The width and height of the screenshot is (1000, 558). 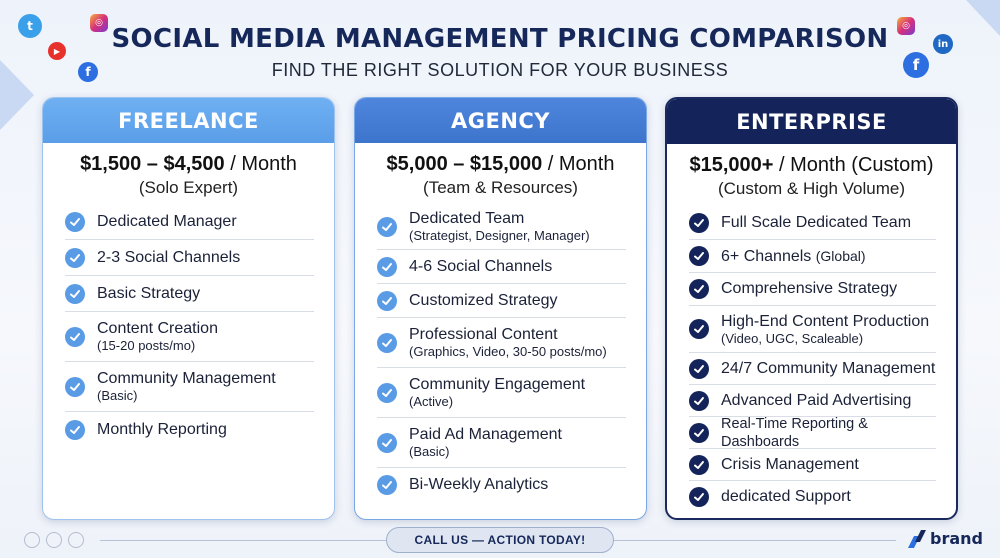 What do you see at coordinates (812, 465) in the screenshot?
I see `feature-item: Crisis Management` at bounding box center [812, 465].